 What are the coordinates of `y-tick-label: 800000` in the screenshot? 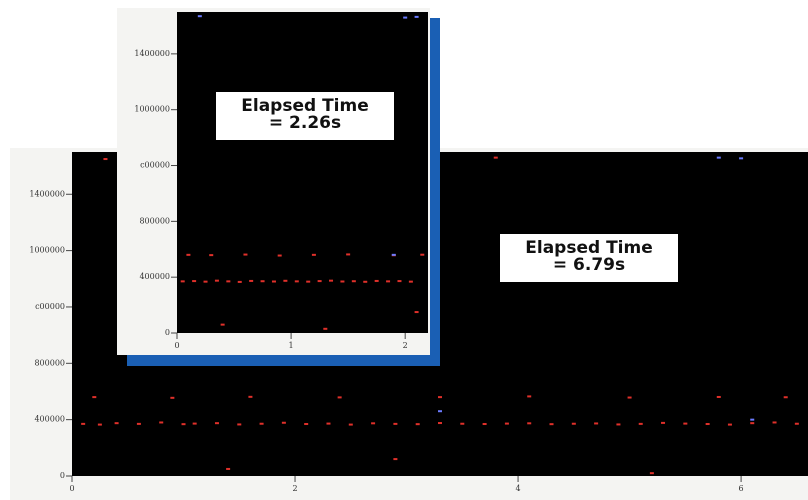 It's located at (49, 362).